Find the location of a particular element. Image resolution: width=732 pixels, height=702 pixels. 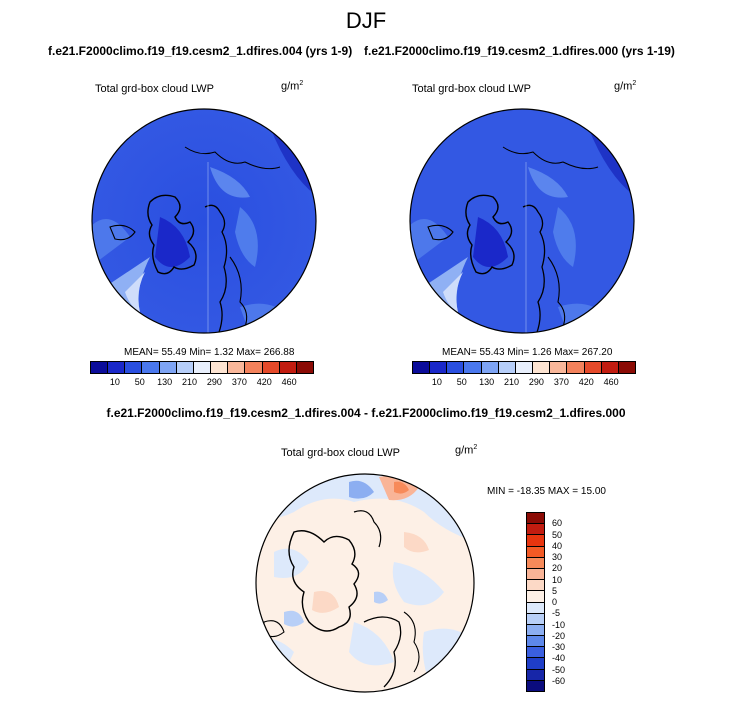

panel-b-units: g/m2 is located at coordinates (625, 86).